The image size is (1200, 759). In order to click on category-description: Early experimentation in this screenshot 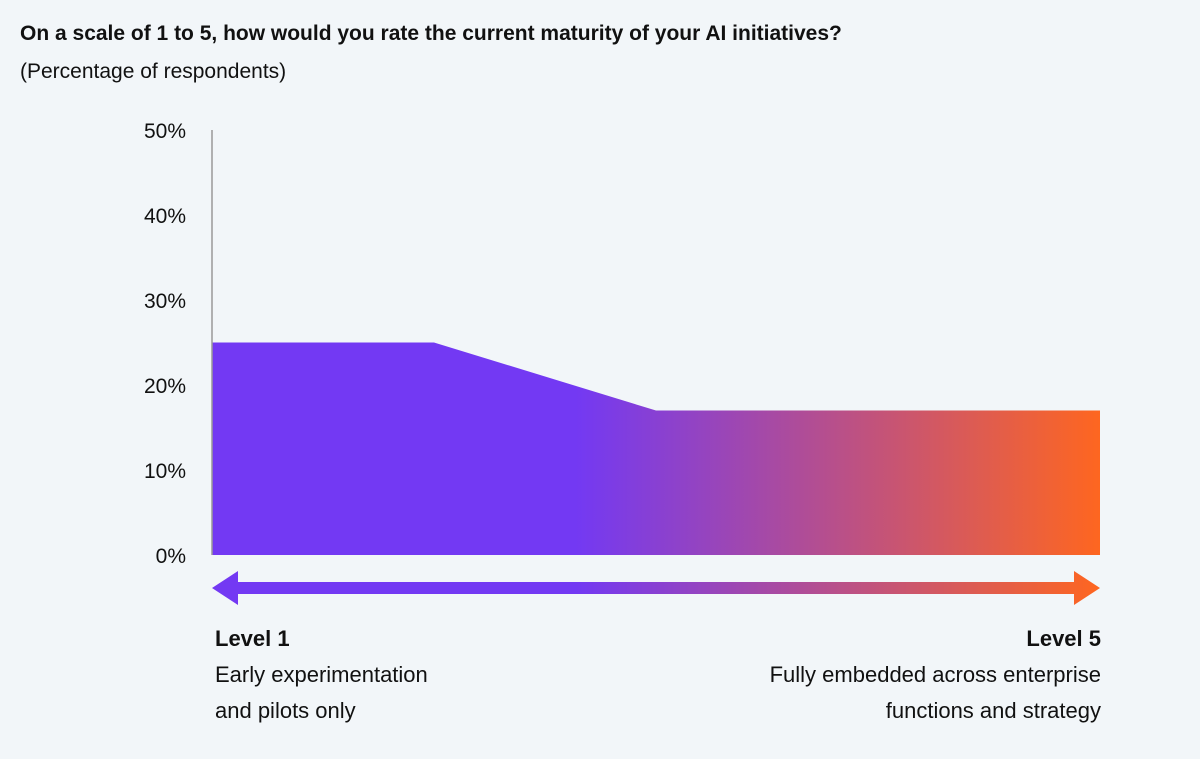, I will do `click(321, 674)`.